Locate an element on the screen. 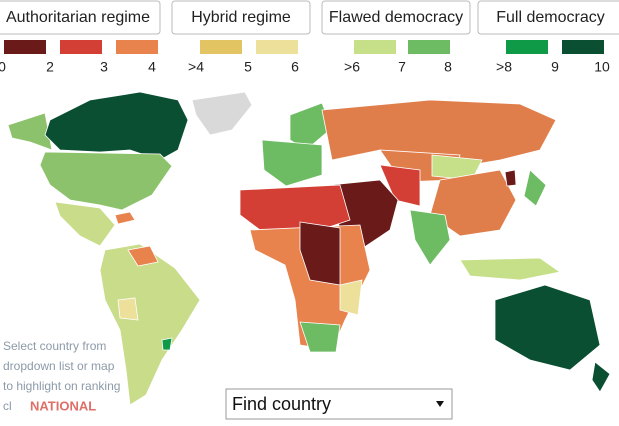 The image size is (619, 426). legend-label: 2 is located at coordinates (50, 67).